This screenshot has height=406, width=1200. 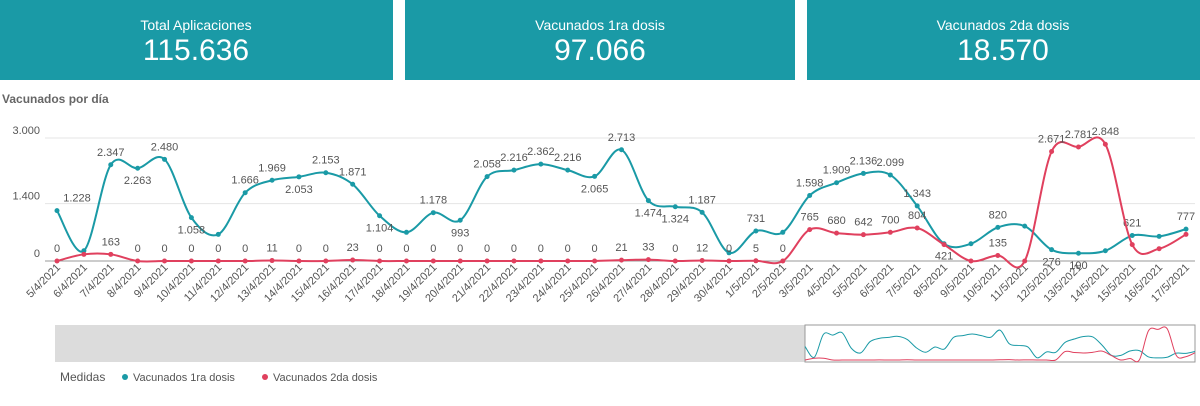 What do you see at coordinates (702, 200) in the screenshot?
I see `data-label: 1.187` at bounding box center [702, 200].